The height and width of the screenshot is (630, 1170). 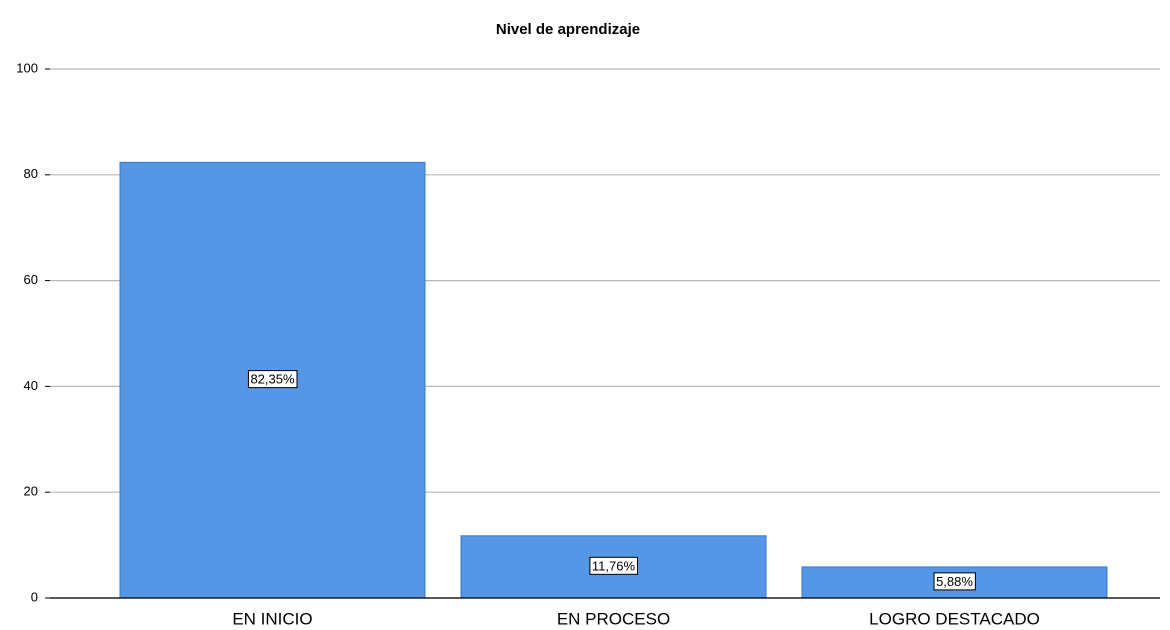 I want to click on x-tick-label: EN INICIO, so click(x=272, y=618).